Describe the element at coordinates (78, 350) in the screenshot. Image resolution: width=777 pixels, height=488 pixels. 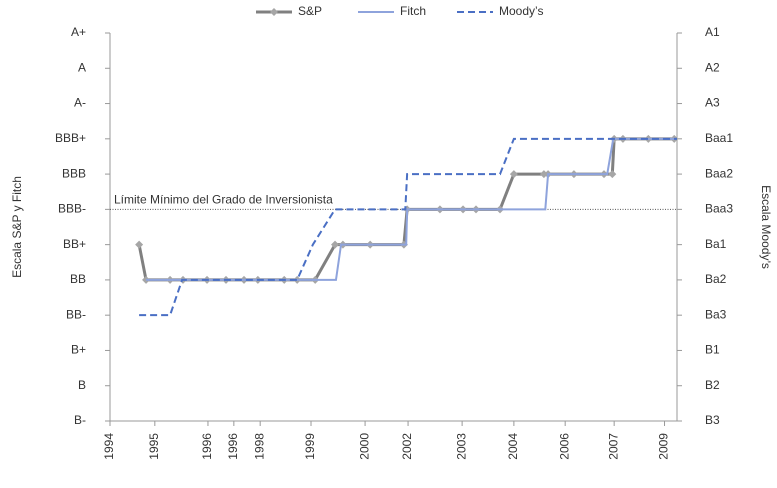
I see `y-tick-label: B+` at that location.